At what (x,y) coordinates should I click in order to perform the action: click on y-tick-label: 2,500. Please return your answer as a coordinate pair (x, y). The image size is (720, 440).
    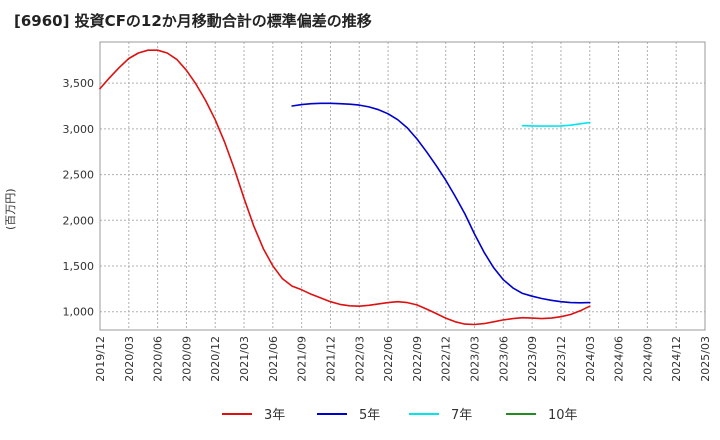
    Looking at the image, I should click on (79, 175).